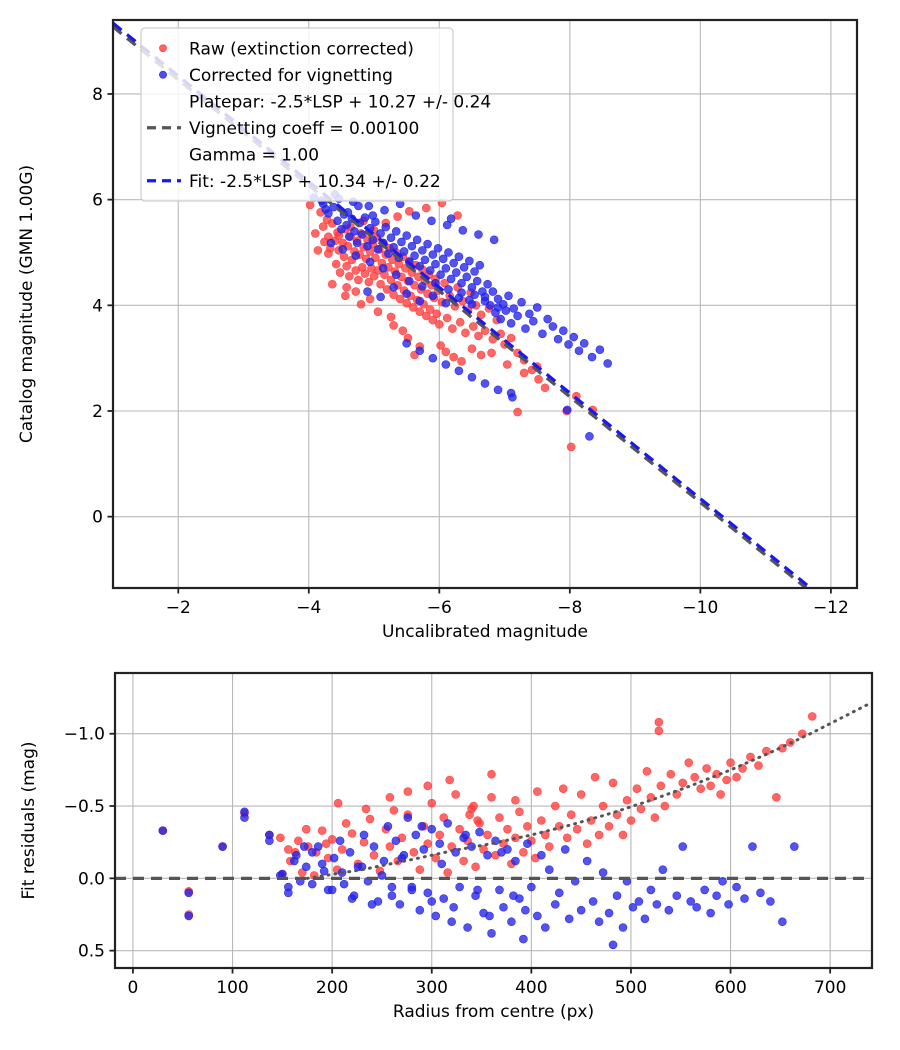 This screenshot has height=1050, width=900. What do you see at coordinates (294, 182) in the screenshot?
I see `legend-item: Fit: -2.5*LSP + 10.34 +/- 0.22` at bounding box center [294, 182].